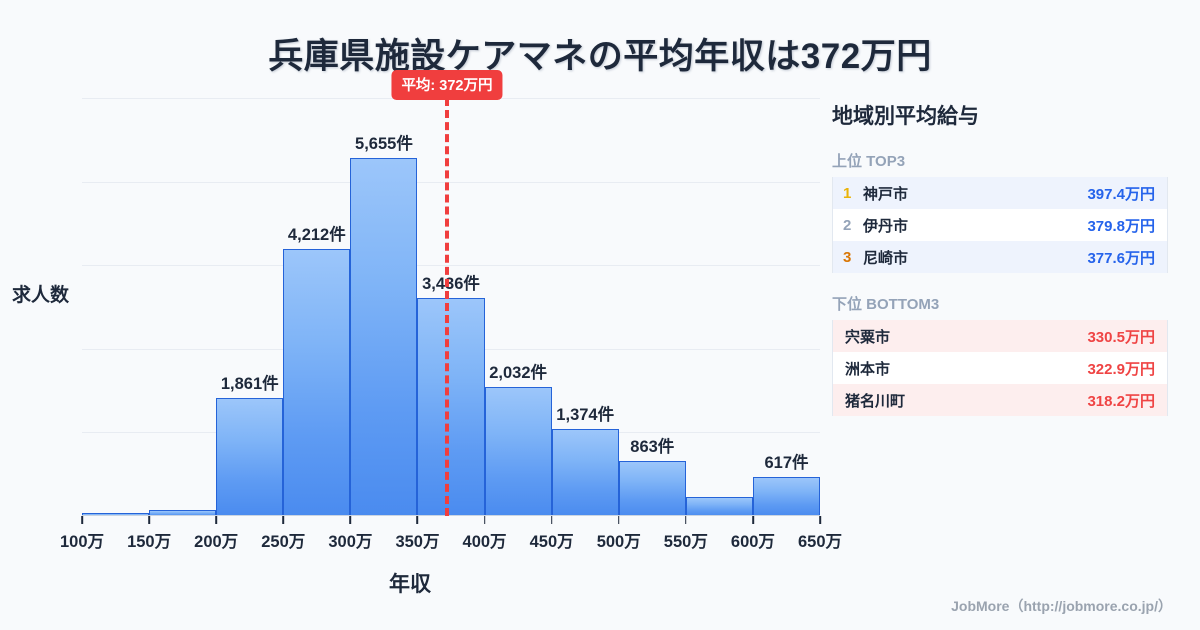  I want to click on histogram-bar: 863件, so click(652, 477).